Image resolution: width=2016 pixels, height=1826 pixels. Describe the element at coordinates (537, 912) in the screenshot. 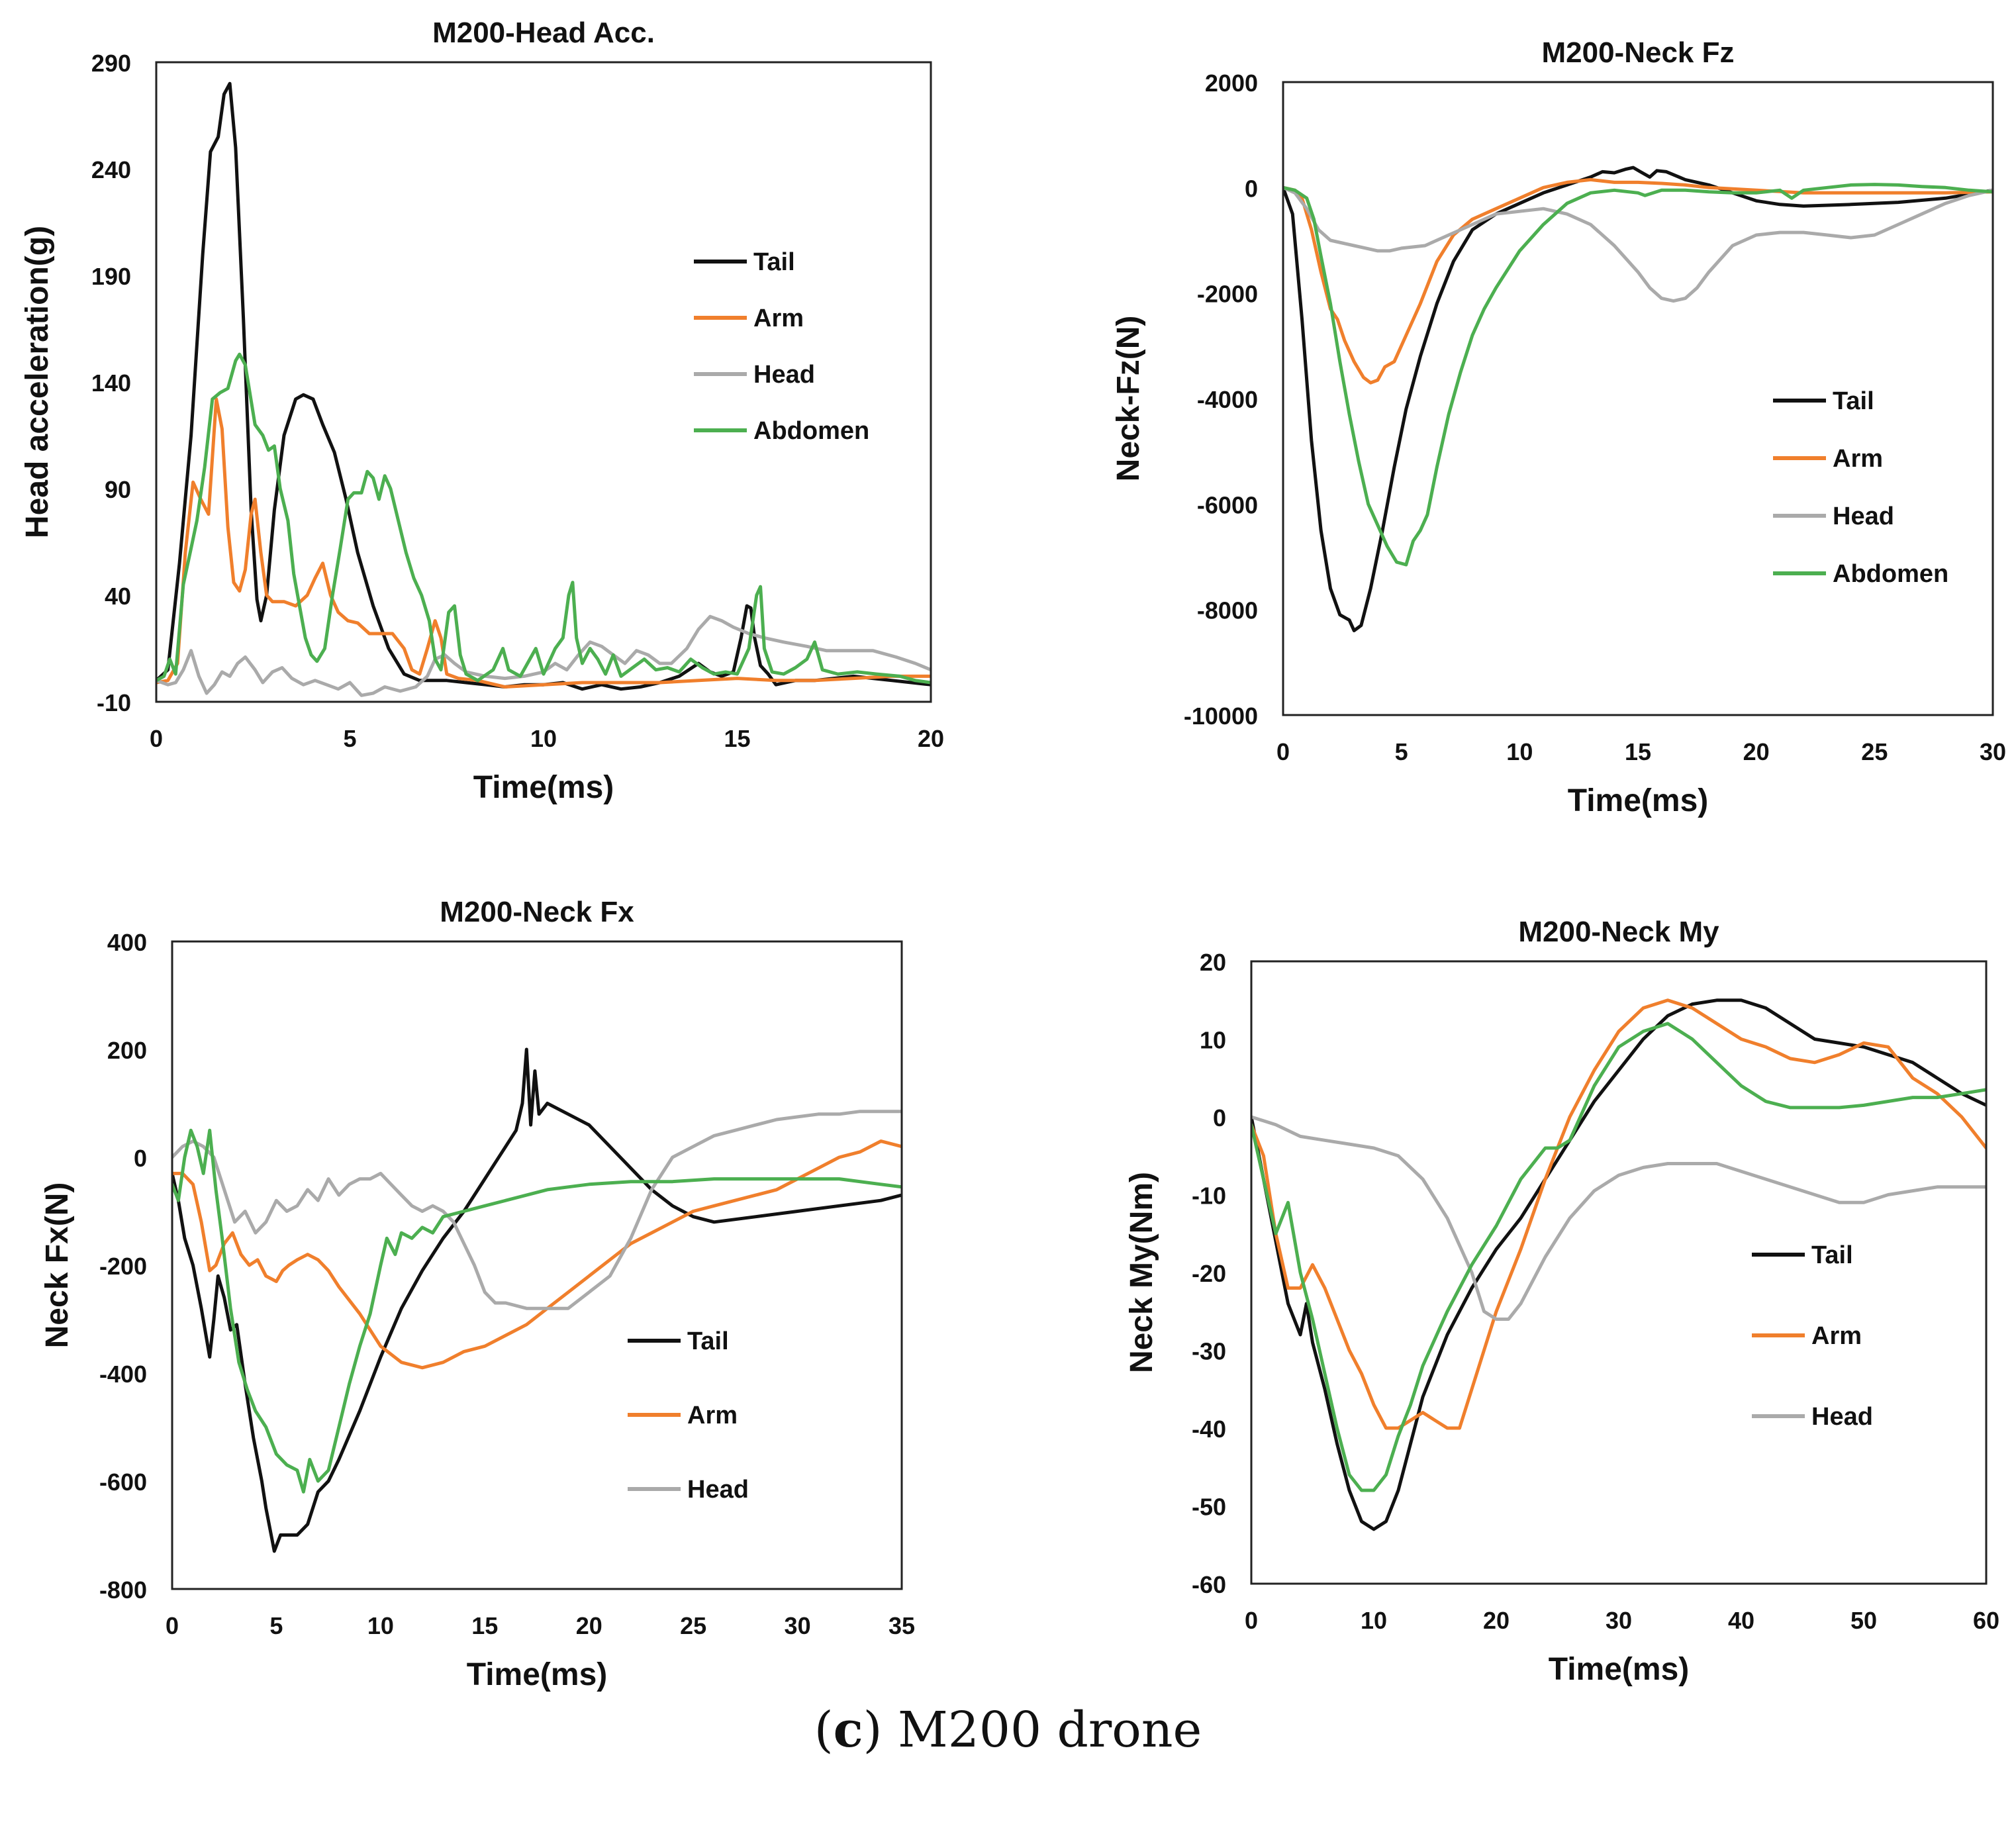

I see `chart-title: M200-Neck Fx` at that location.